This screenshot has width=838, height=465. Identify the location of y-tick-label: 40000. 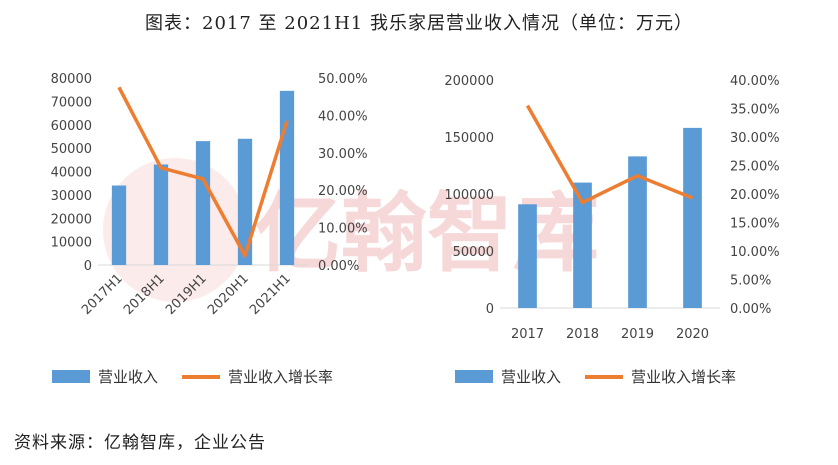
(71, 173).